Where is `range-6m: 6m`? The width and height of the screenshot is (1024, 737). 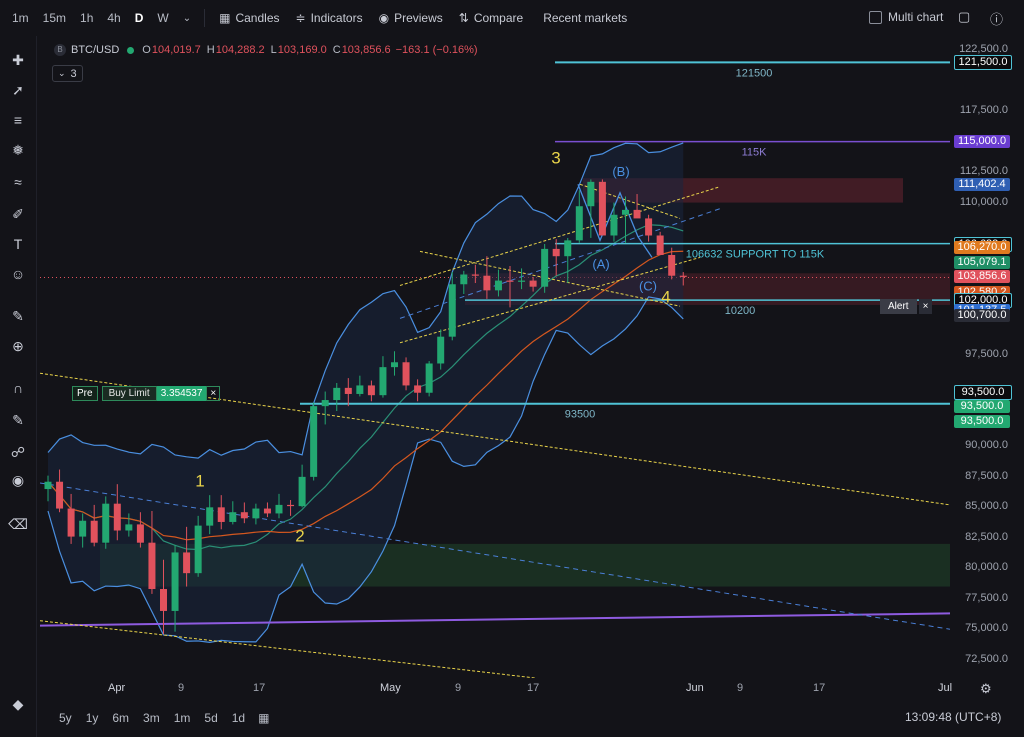 range-6m: 6m is located at coordinates (121, 718).